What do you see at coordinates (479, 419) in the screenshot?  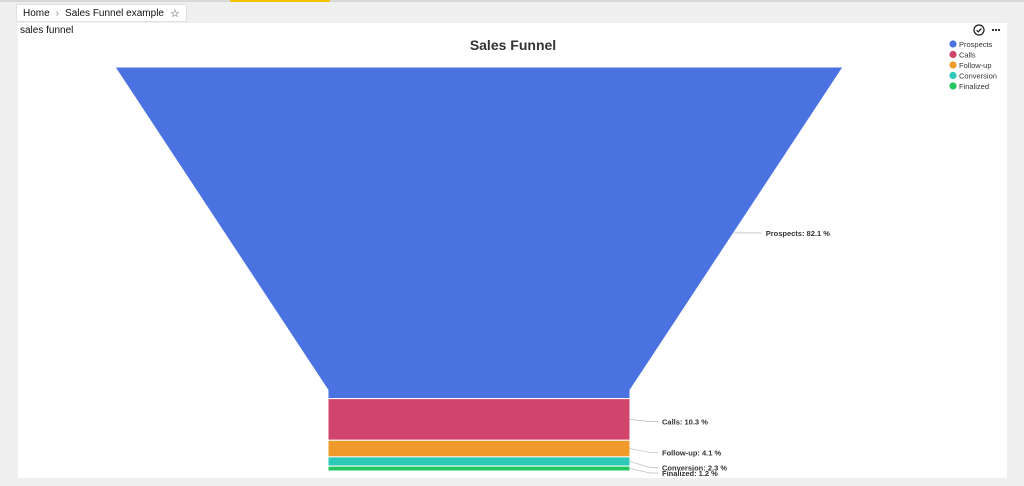 I see `funnel-segment-calls` at bounding box center [479, 419].